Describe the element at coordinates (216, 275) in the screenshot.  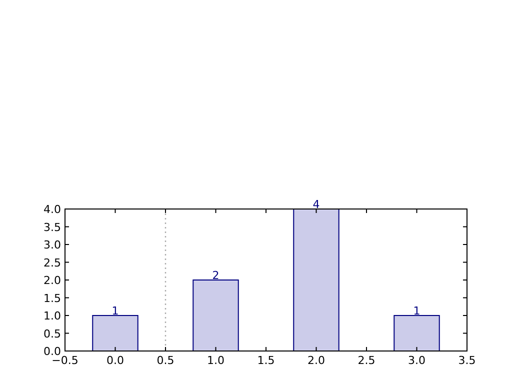
I see `data-label: 2` at that location.